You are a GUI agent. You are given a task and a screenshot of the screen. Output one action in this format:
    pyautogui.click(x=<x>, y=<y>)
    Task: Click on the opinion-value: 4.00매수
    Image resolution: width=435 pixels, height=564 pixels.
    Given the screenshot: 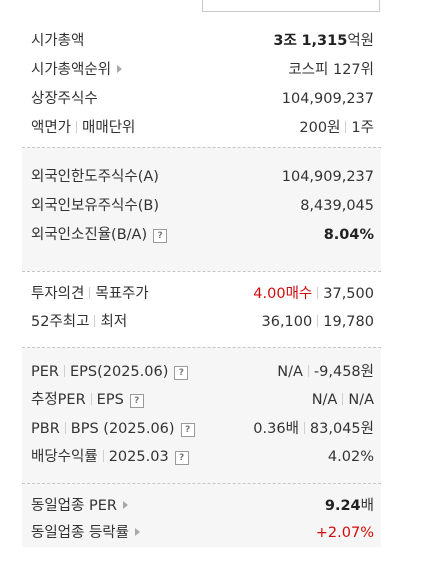 What is the action you would take?
    pyautogui.click(x=283, y=294)
    